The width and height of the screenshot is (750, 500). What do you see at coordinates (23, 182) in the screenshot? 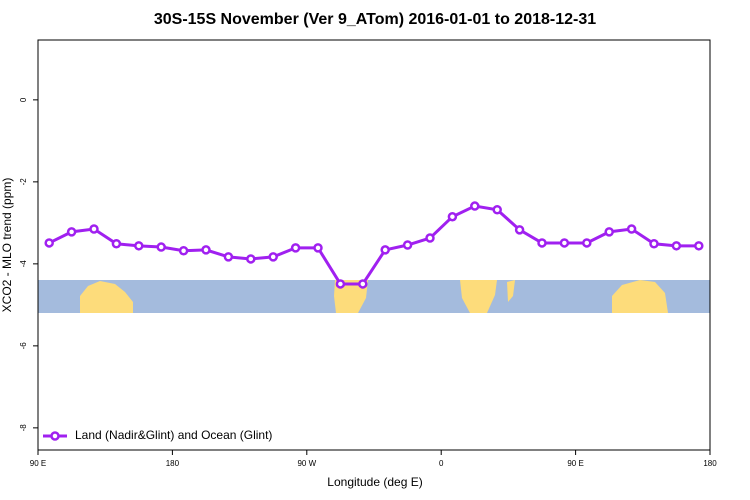
I see `y-tick-label: -2` at bounding box center [23, 182].